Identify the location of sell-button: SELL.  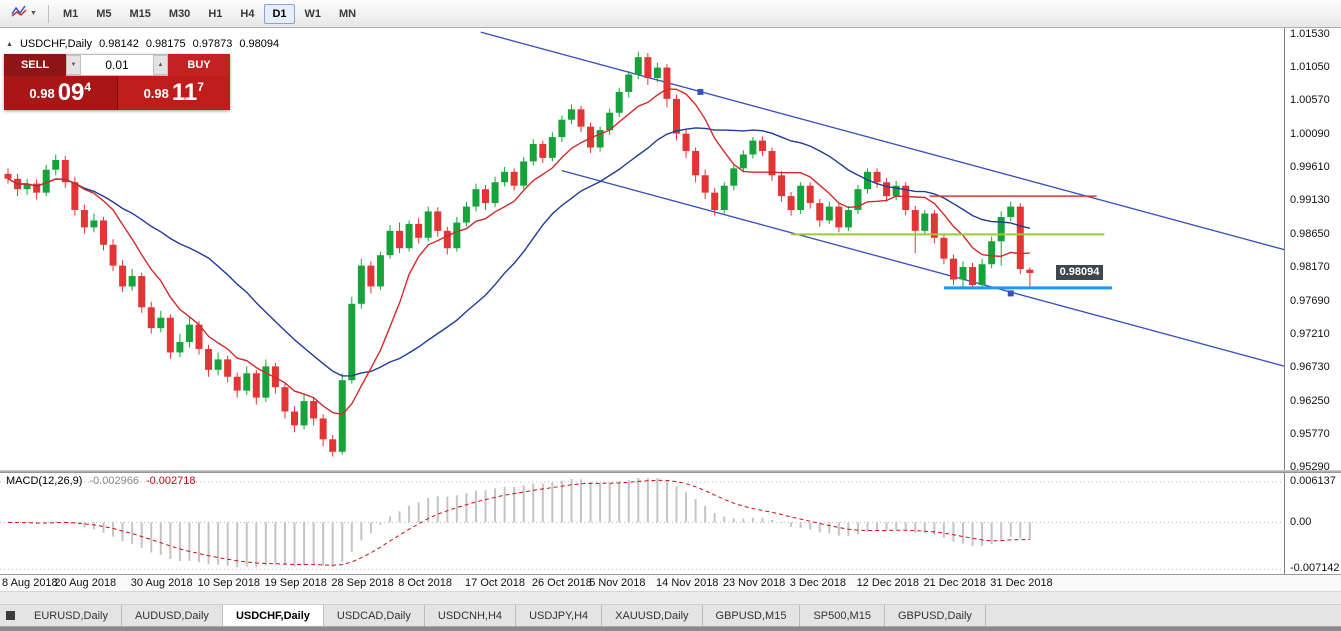
(35, 65).